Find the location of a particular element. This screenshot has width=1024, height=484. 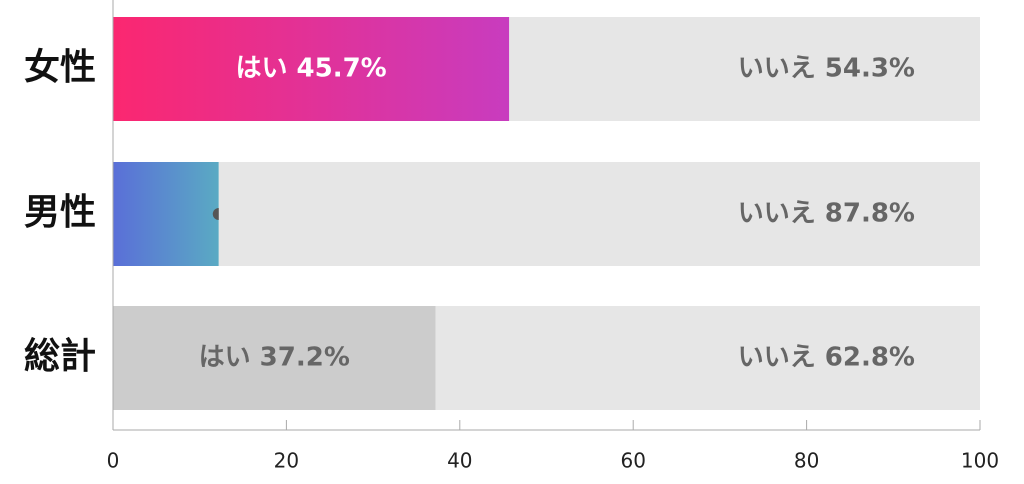

x-tick-label: 20 is located at coordinates (286, 461).